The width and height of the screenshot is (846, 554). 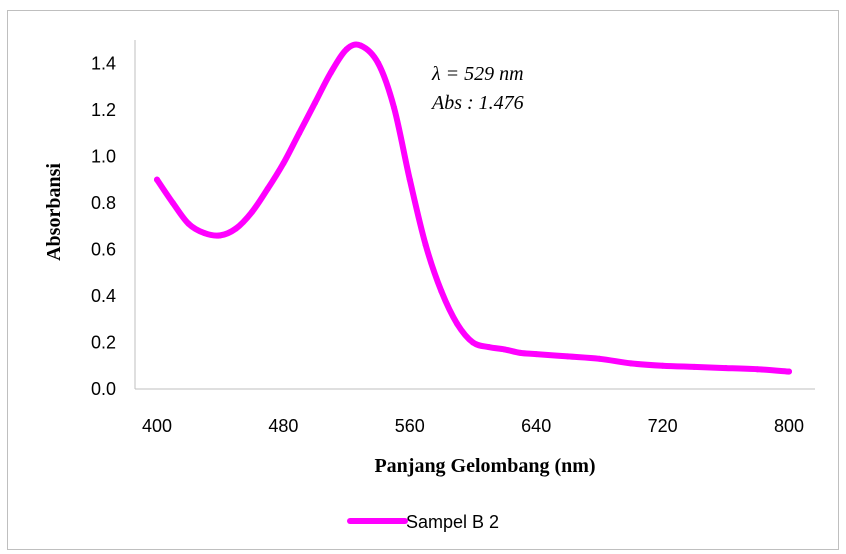 What do you see at coordinates (473, 426) in the screenshot?
I see `x-tick-labels: 400 480 560 640 720 800` at bounding box center [473, 426].